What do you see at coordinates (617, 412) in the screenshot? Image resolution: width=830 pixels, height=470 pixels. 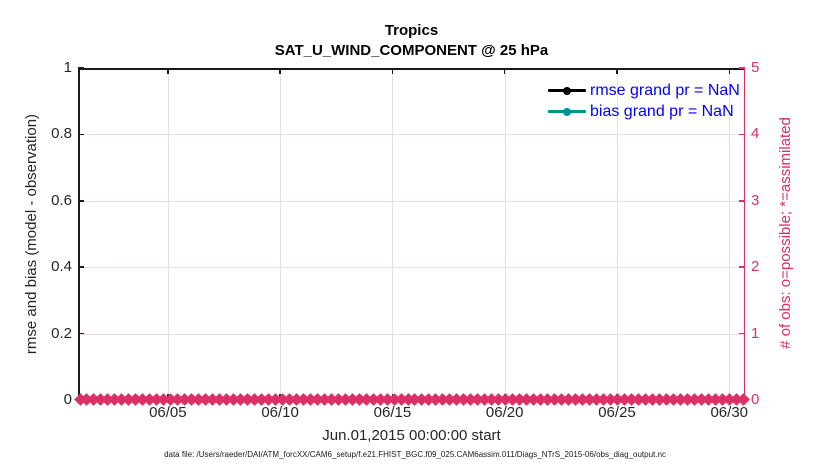 I see `x-tick-label: 06/25` at bounding box center [617, 412].